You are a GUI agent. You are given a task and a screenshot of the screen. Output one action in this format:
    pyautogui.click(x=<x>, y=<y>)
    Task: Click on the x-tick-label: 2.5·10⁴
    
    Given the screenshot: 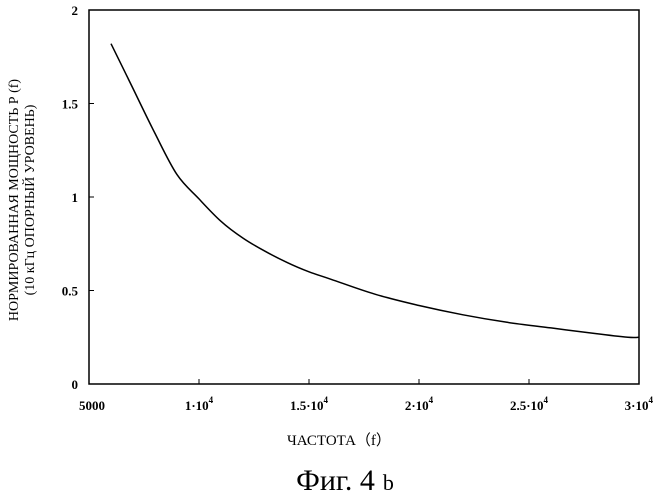 What is the action you would take?
    pyautogui.click(x=529, y=404)
    